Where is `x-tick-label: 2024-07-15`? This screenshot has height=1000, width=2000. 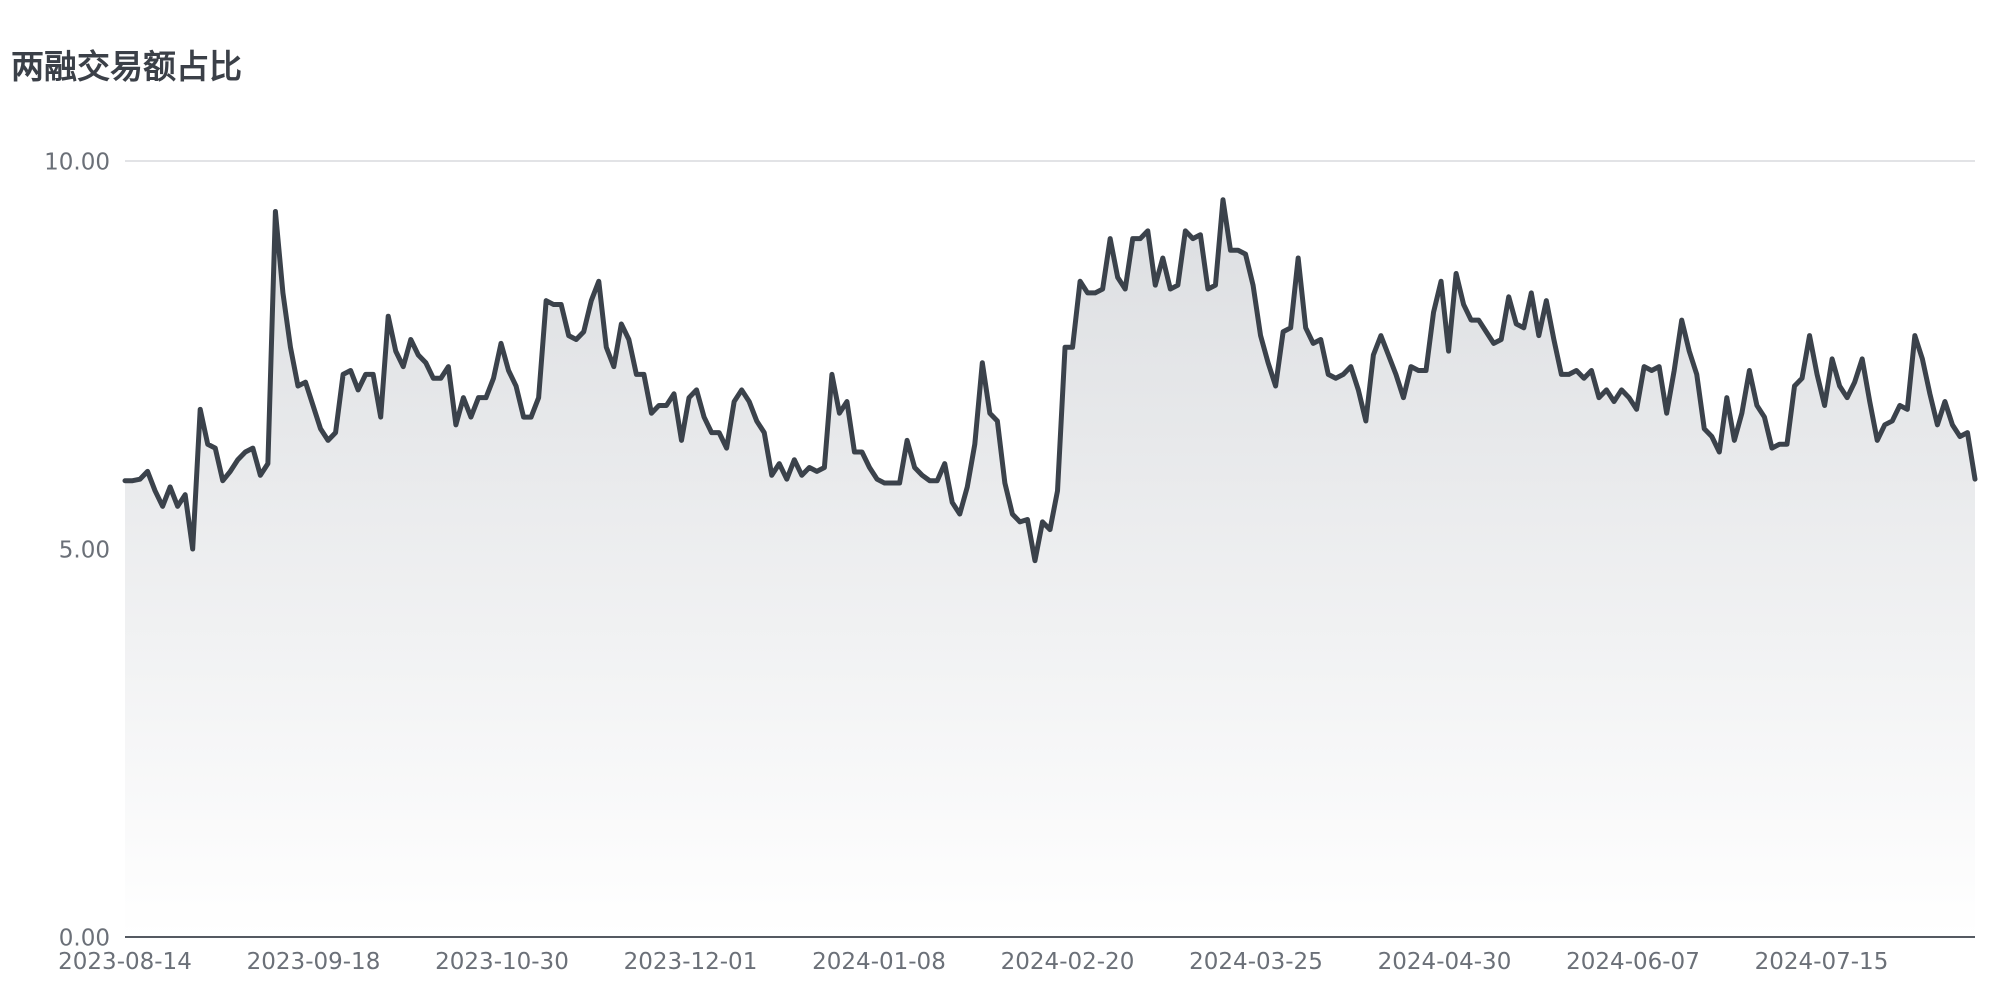 x-tick-label: 2024-07-15 is located at coordinates (1822, 962).